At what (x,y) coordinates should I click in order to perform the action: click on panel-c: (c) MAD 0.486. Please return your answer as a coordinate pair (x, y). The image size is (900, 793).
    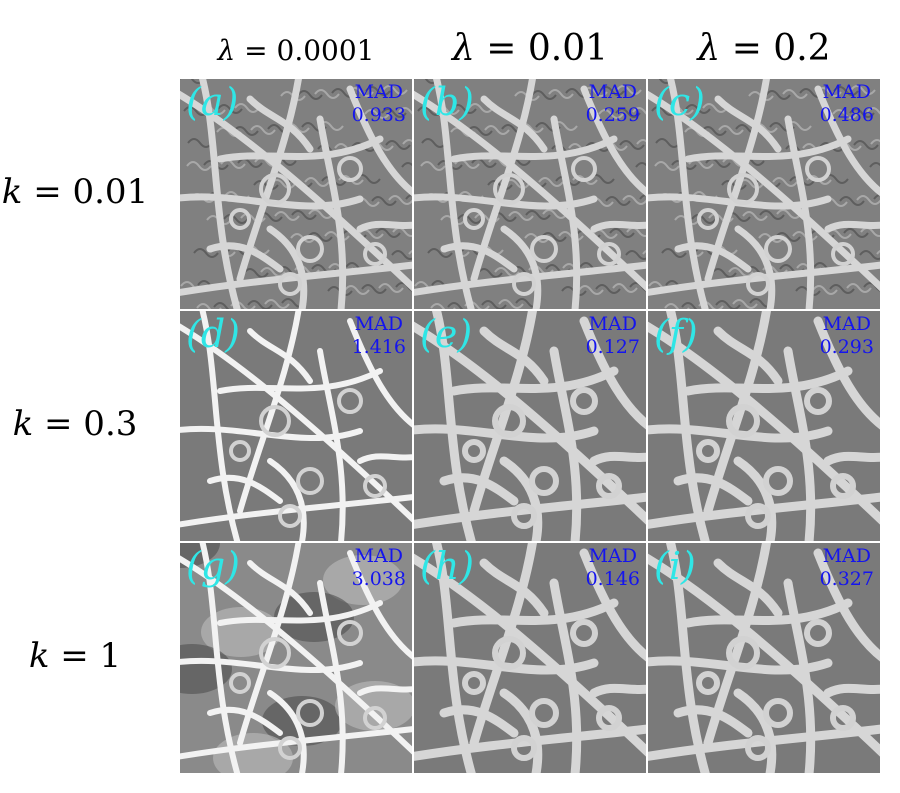
    Looking at the image, I should click on (764, 194).